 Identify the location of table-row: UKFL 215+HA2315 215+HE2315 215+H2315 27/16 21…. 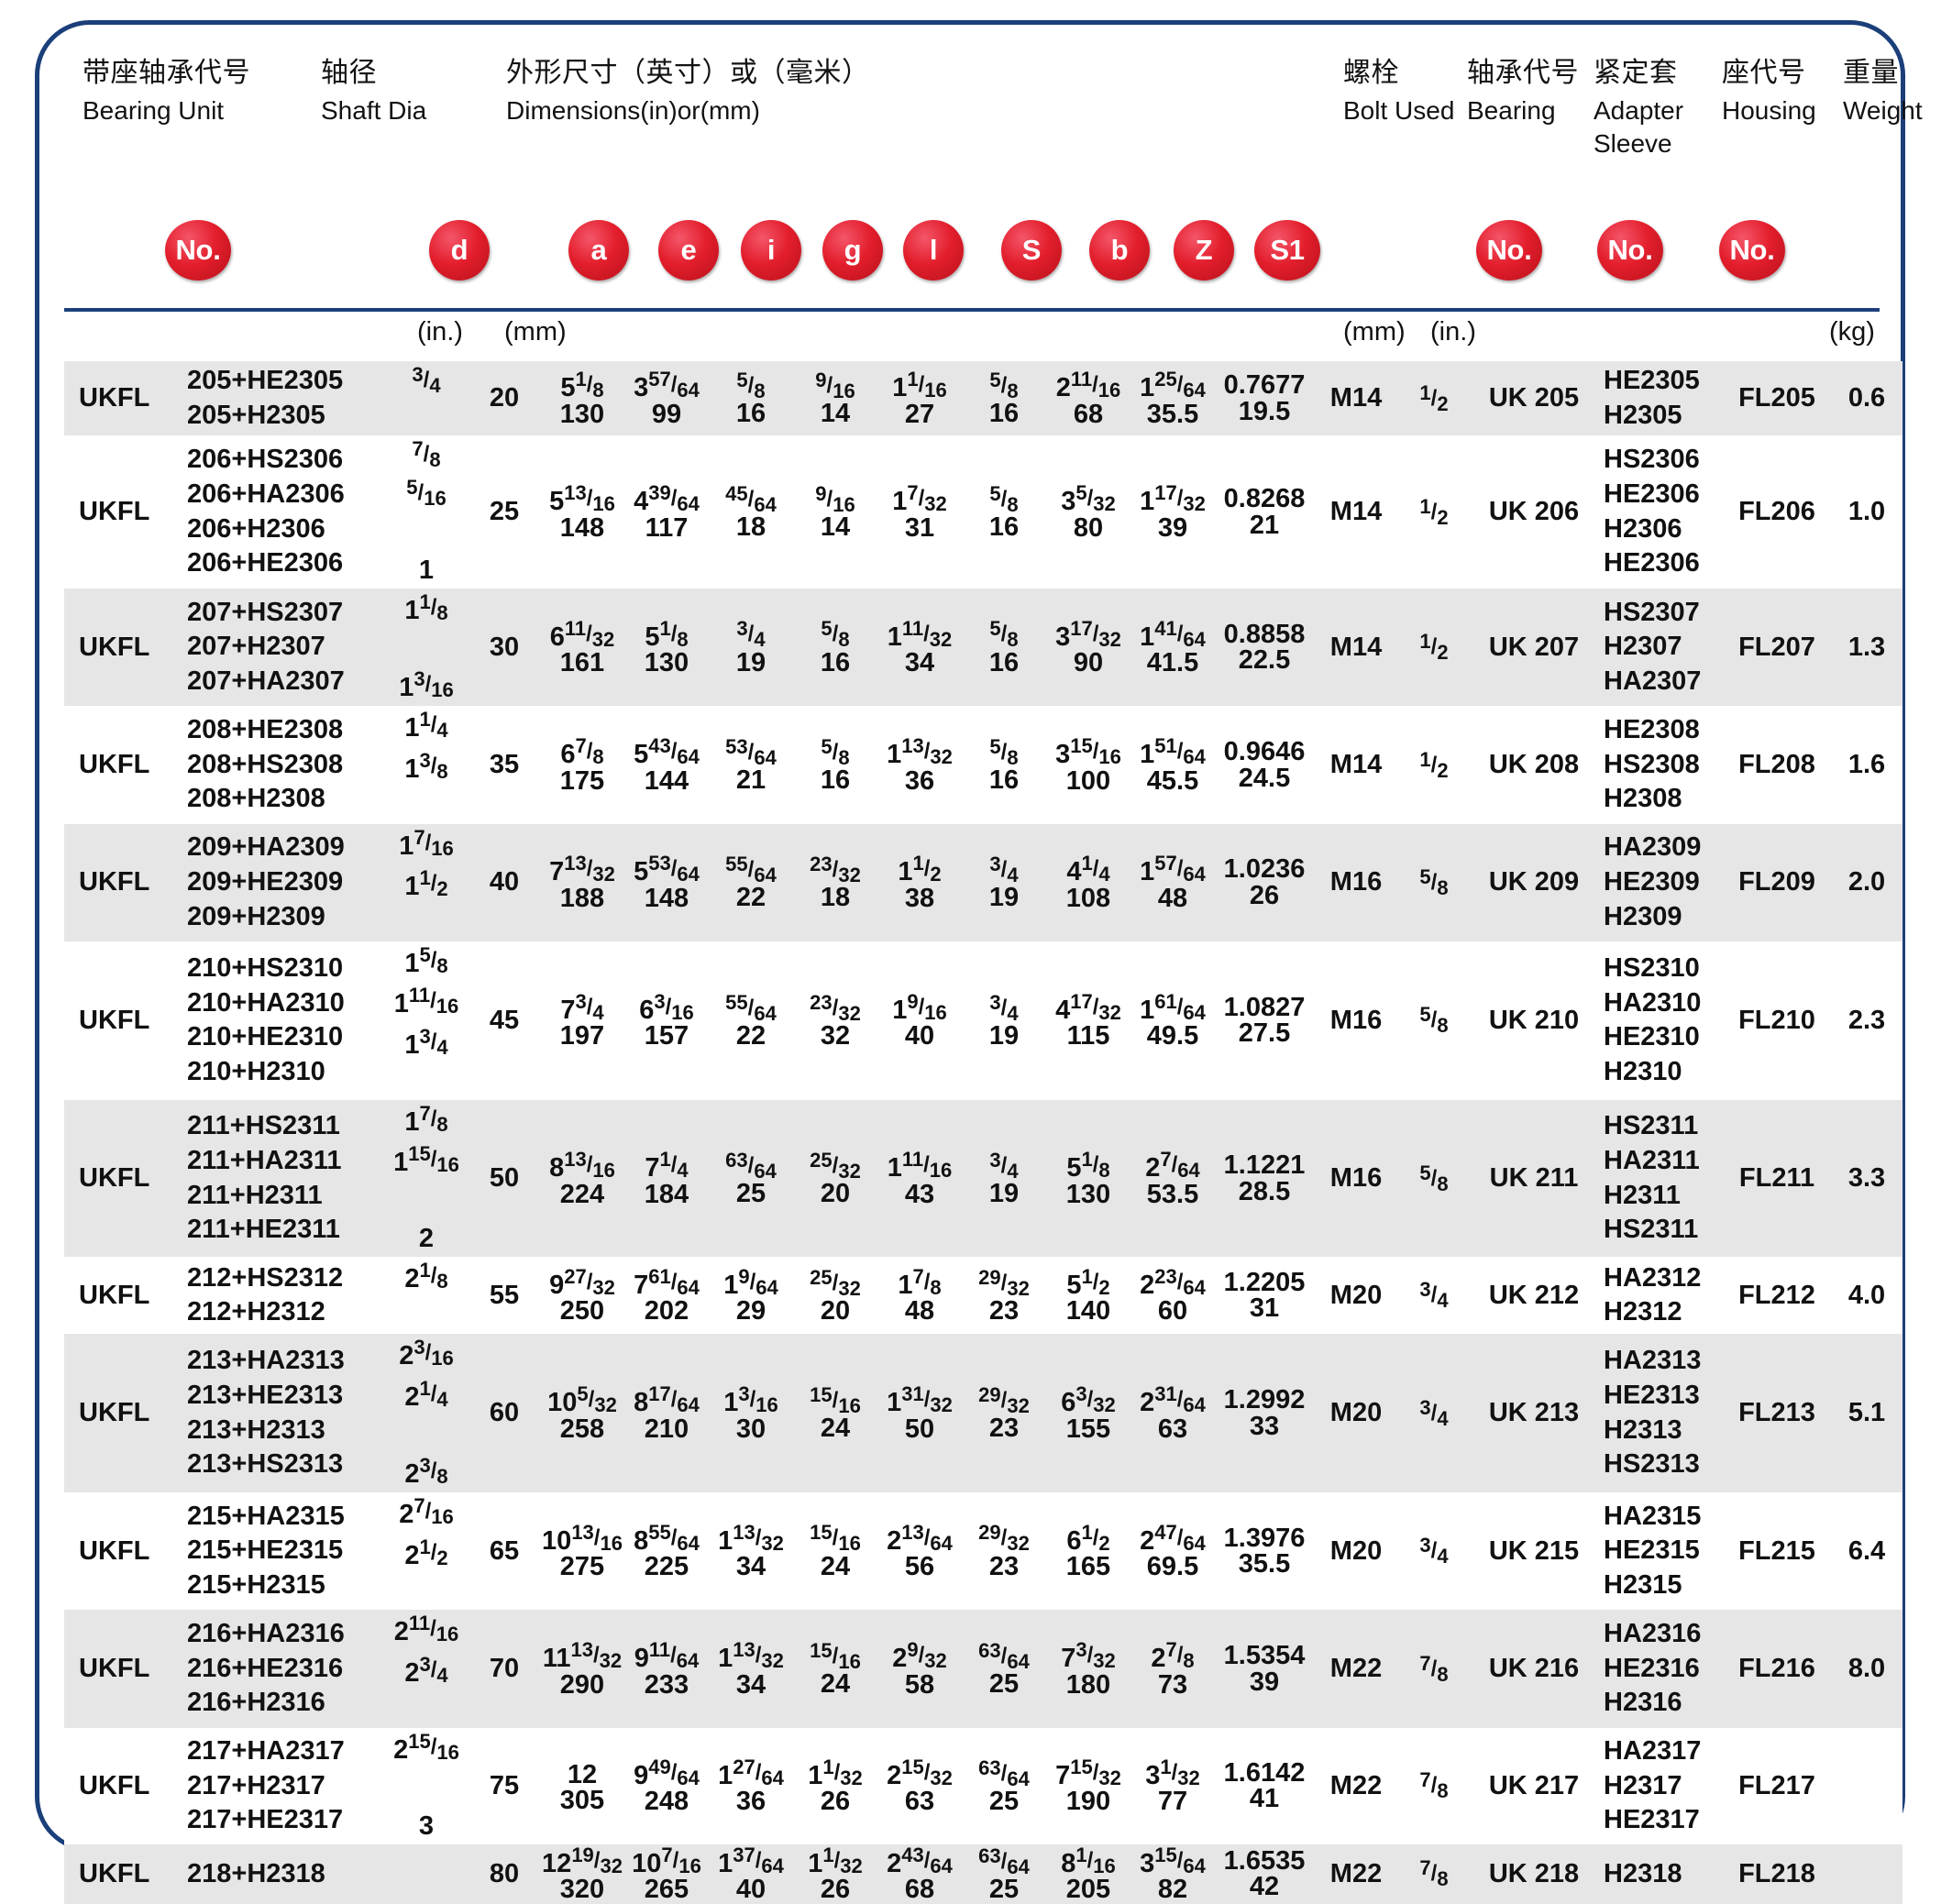
(983, 1551).